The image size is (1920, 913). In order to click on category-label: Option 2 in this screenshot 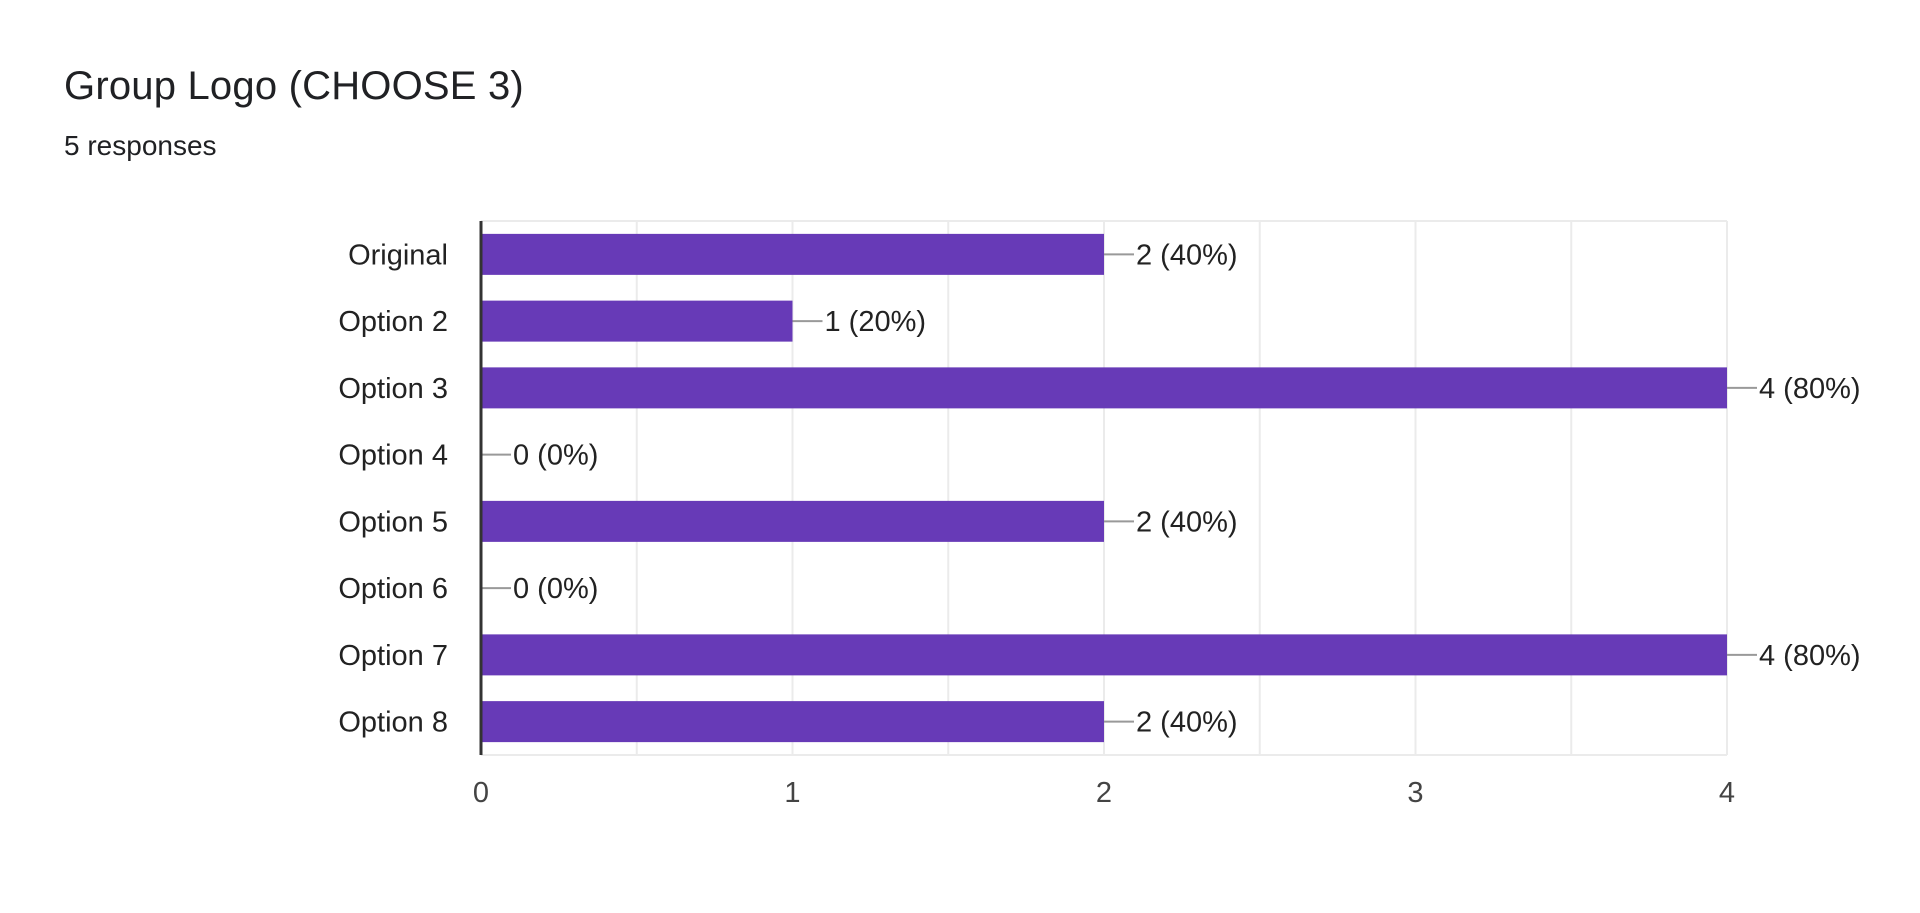, I will do `click(393, 322)`.